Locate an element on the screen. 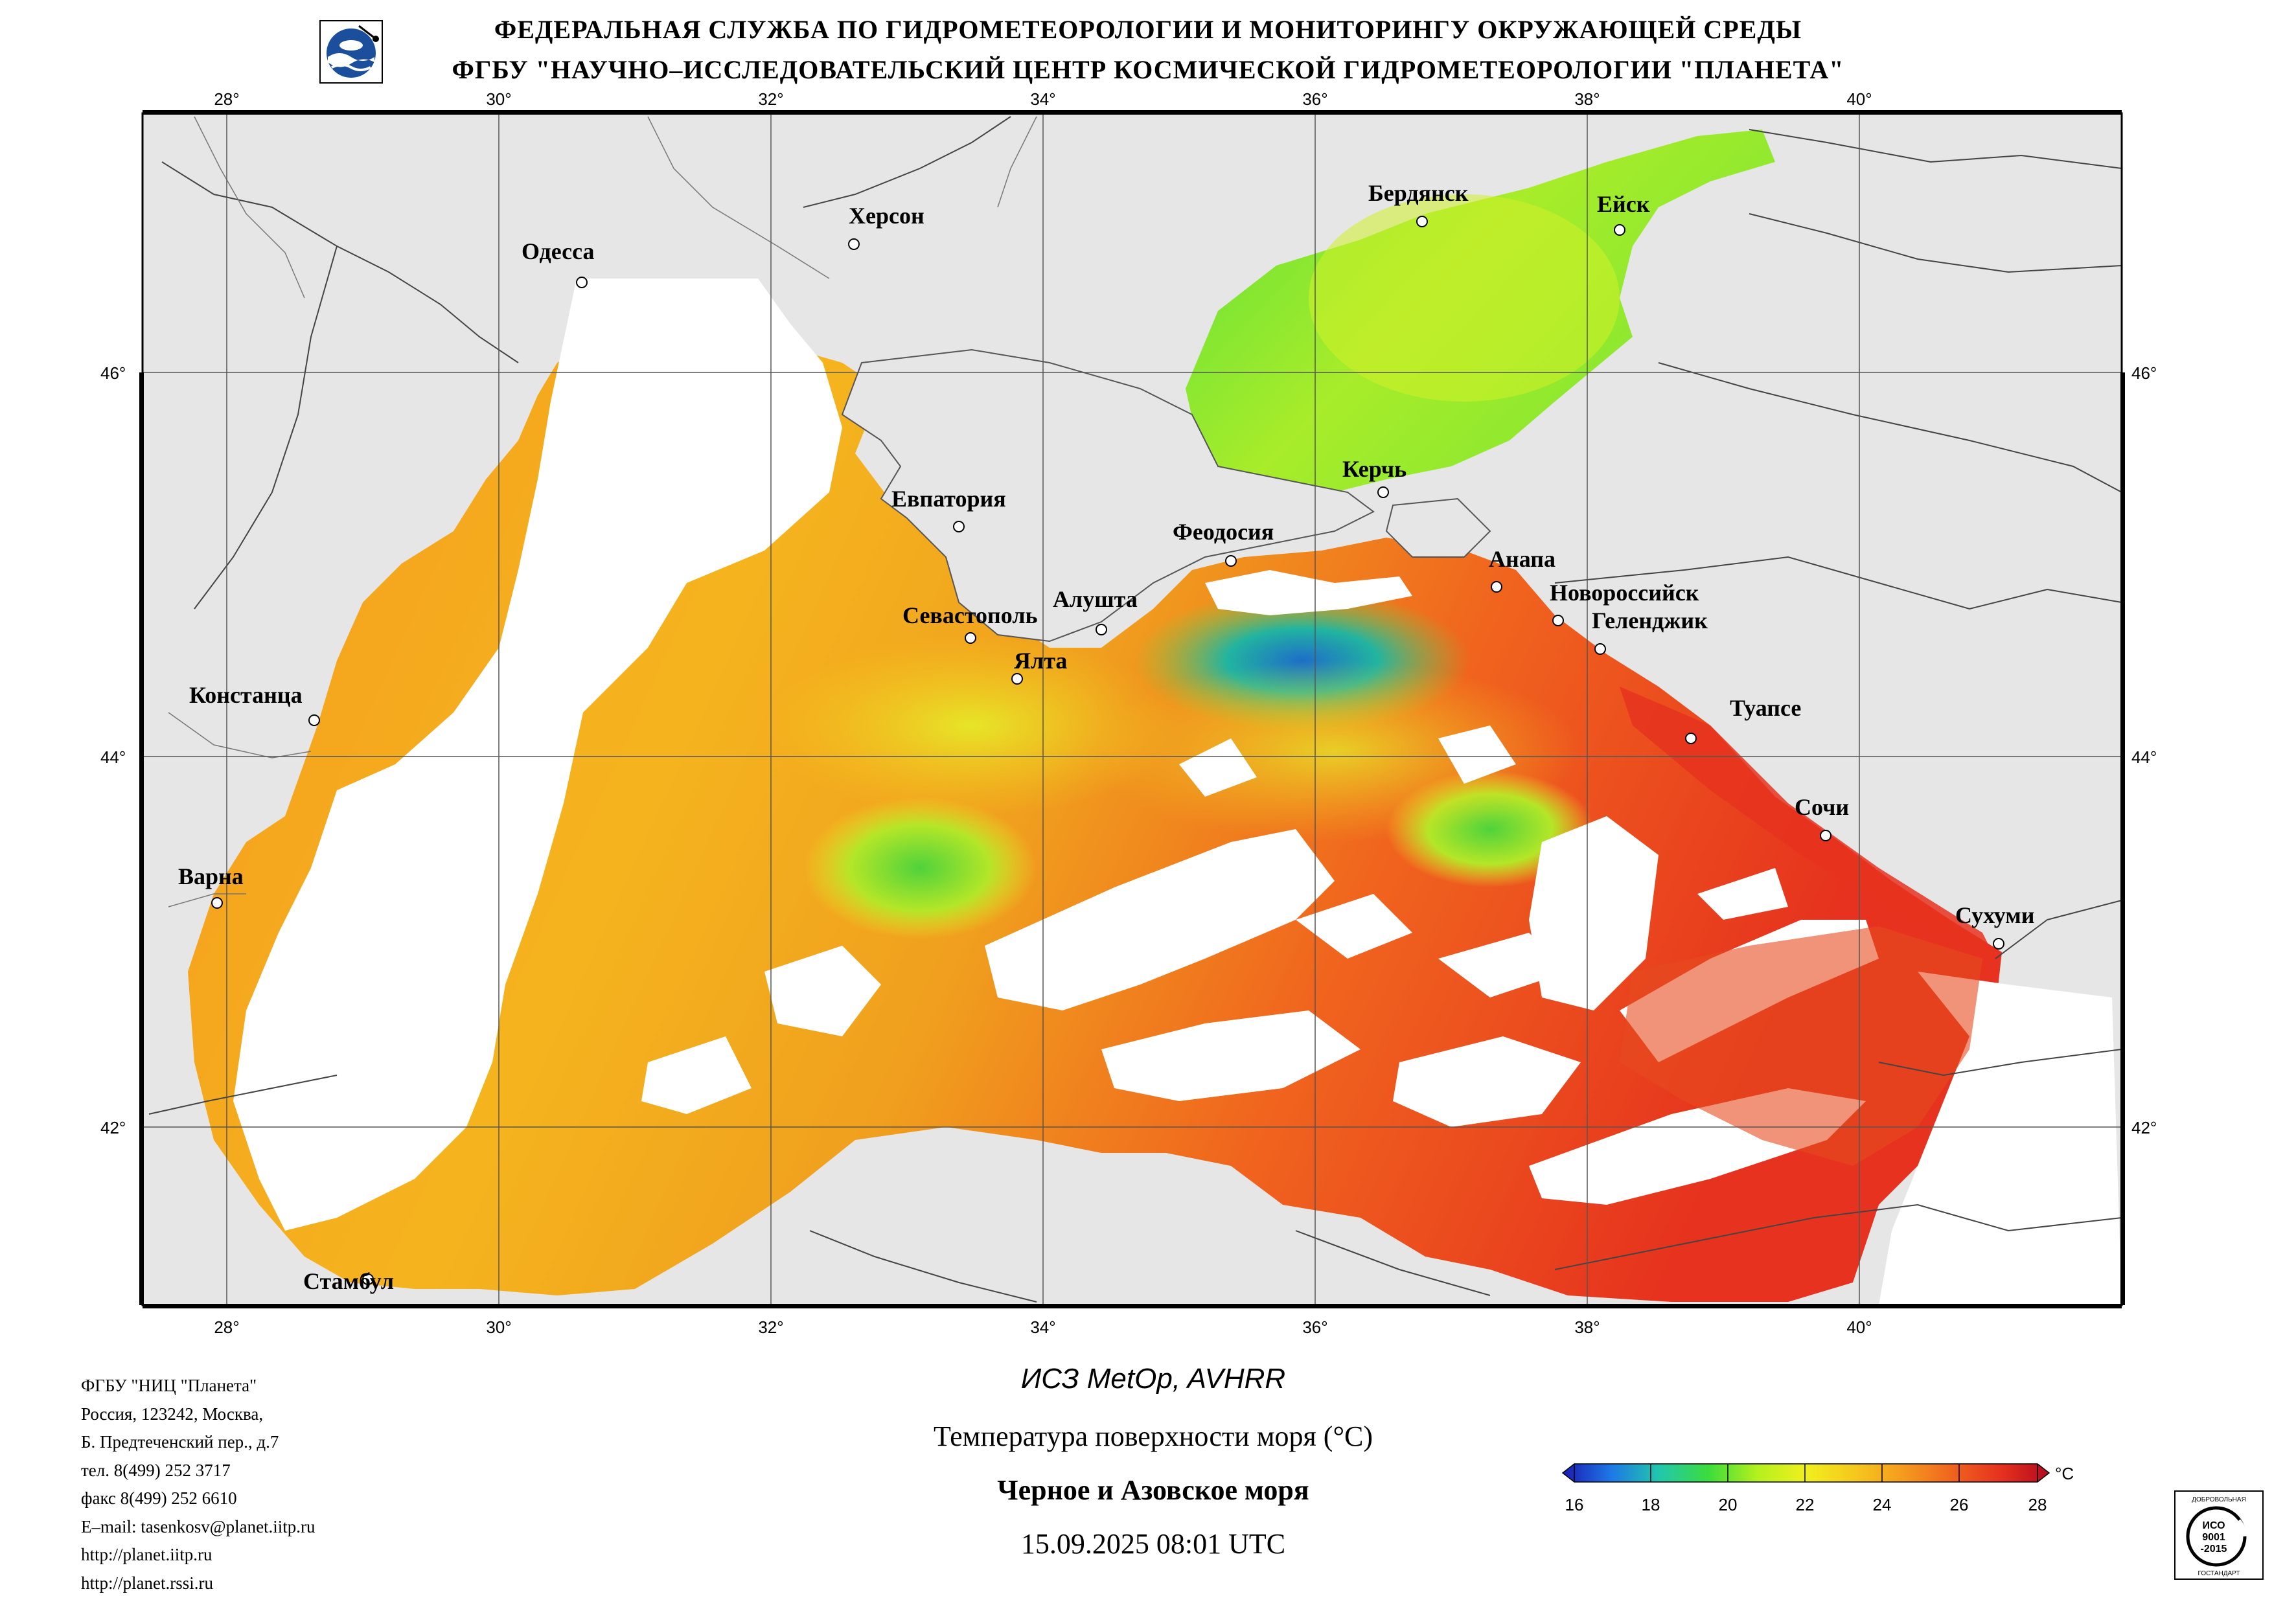  city-sochi: Сочи is located at coordinates (1822, 807).